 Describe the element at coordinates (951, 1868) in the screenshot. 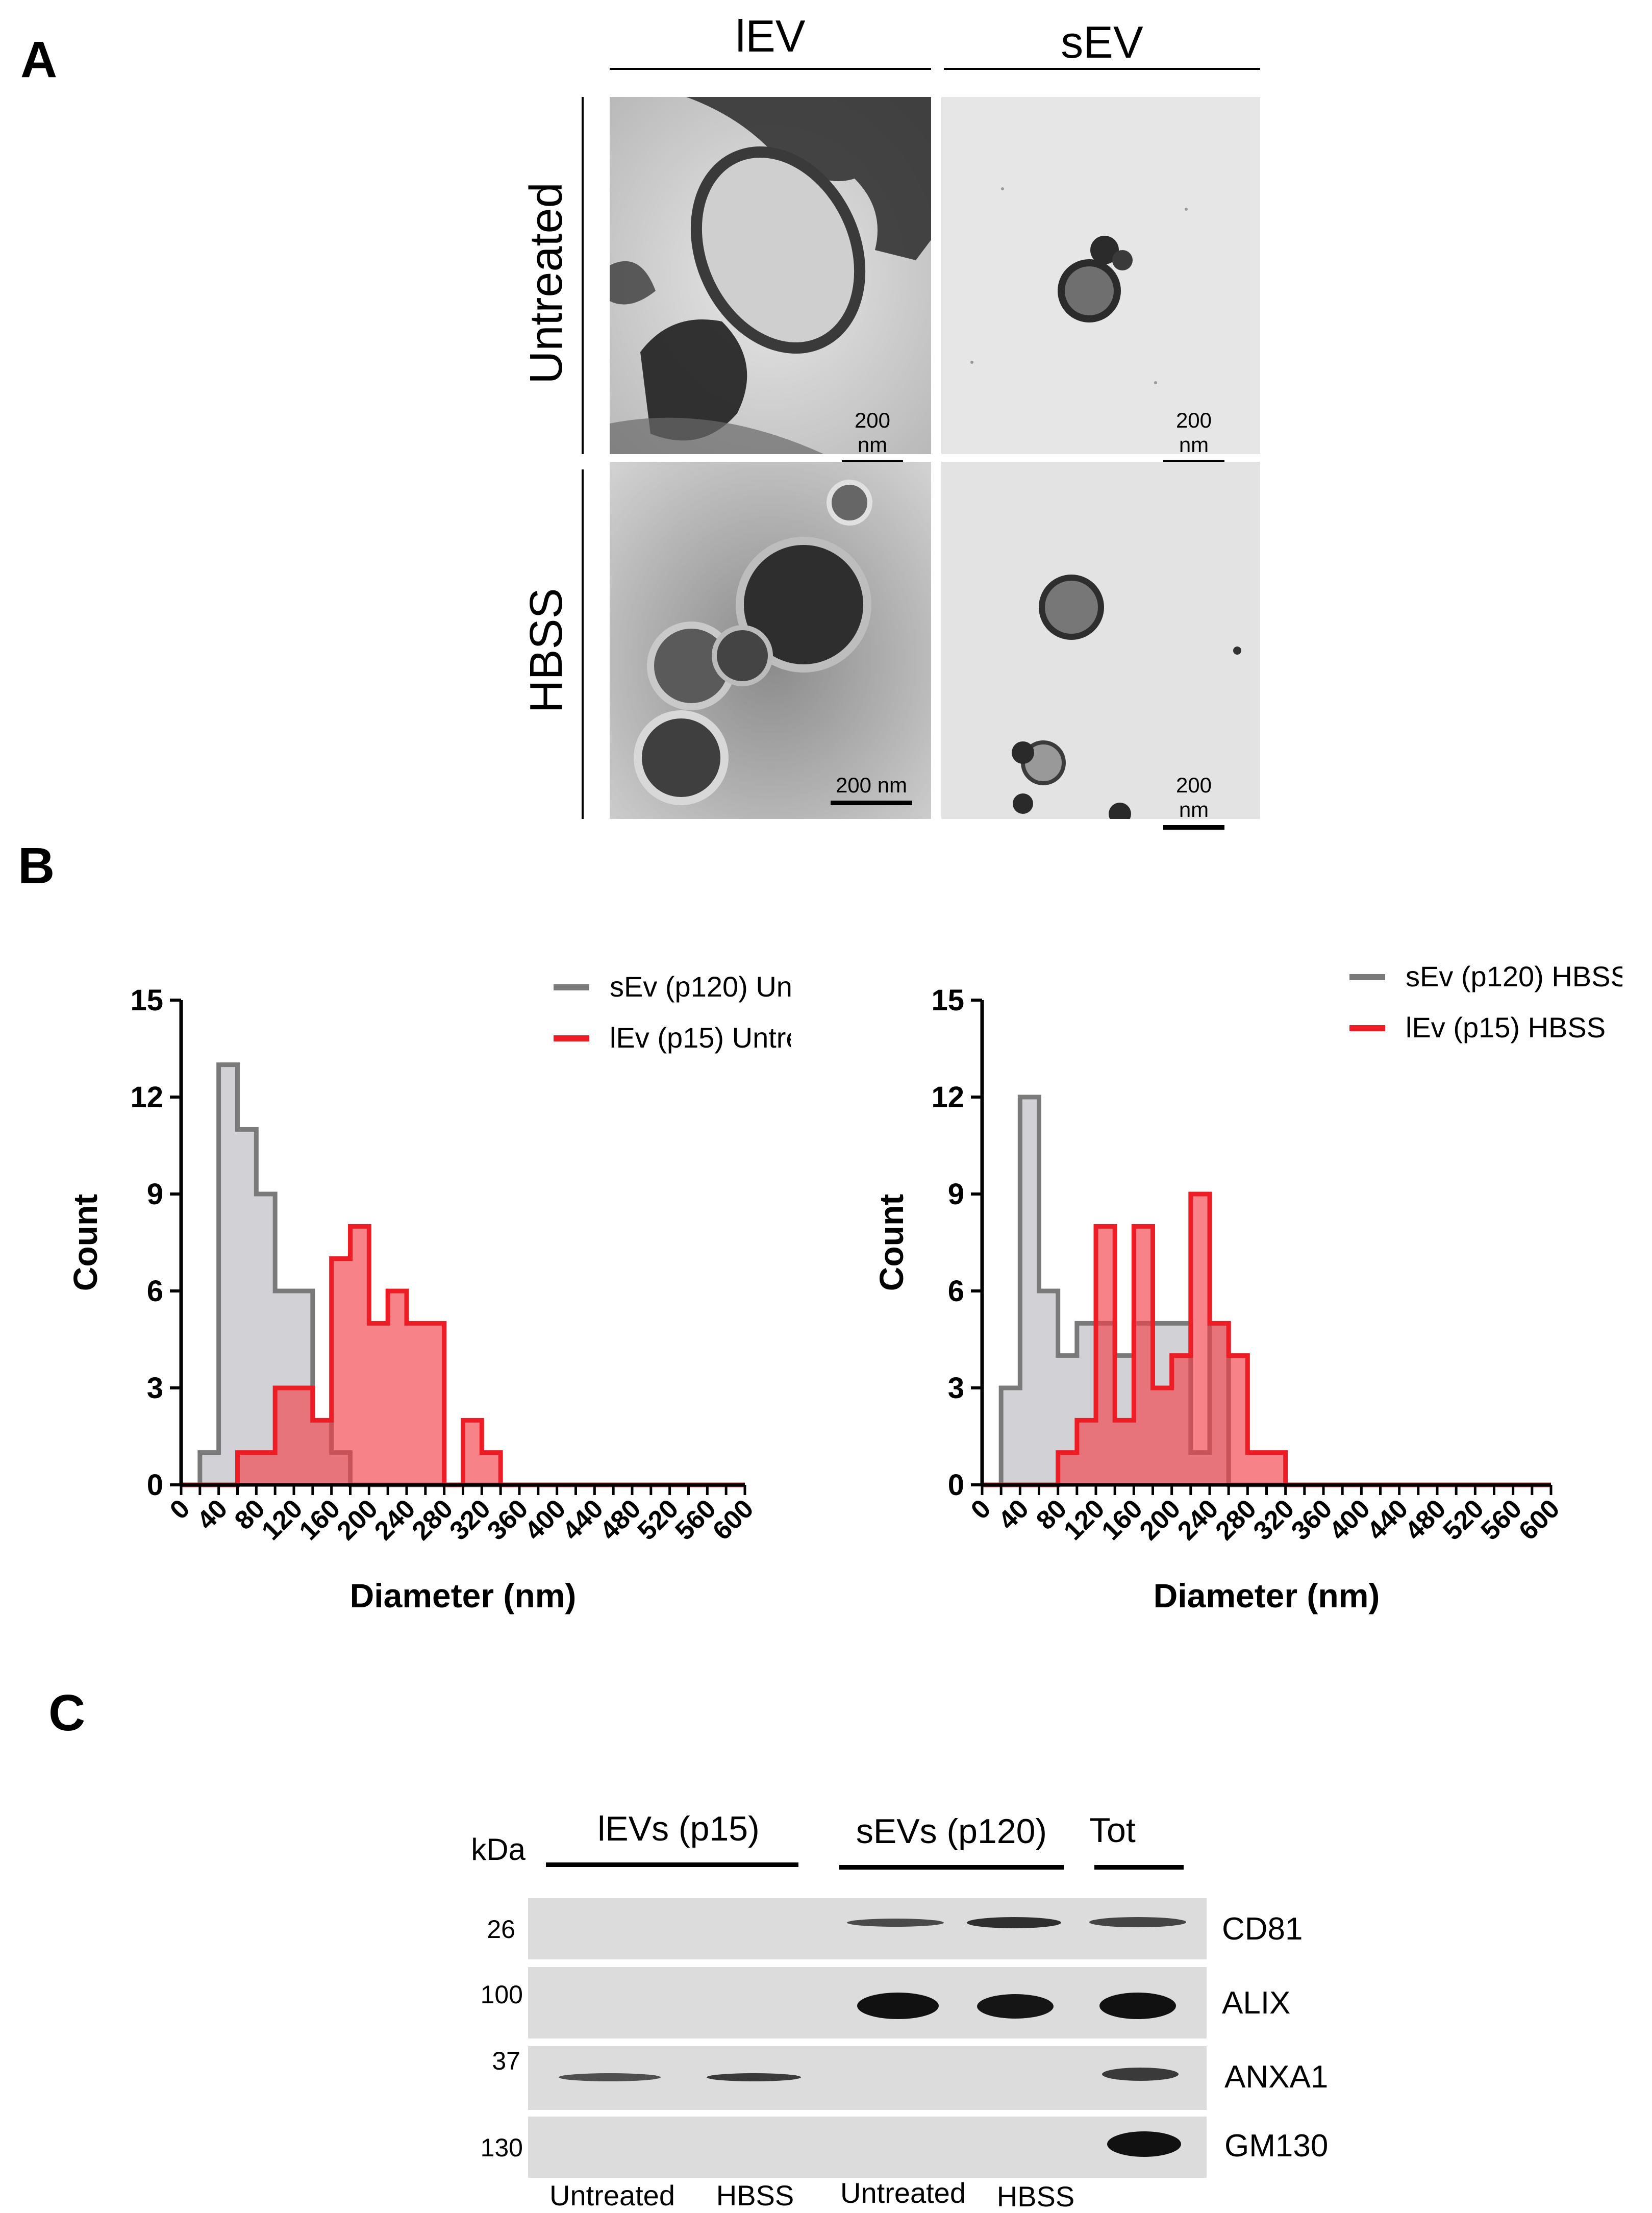

I see `group-line-sevs` at that location.